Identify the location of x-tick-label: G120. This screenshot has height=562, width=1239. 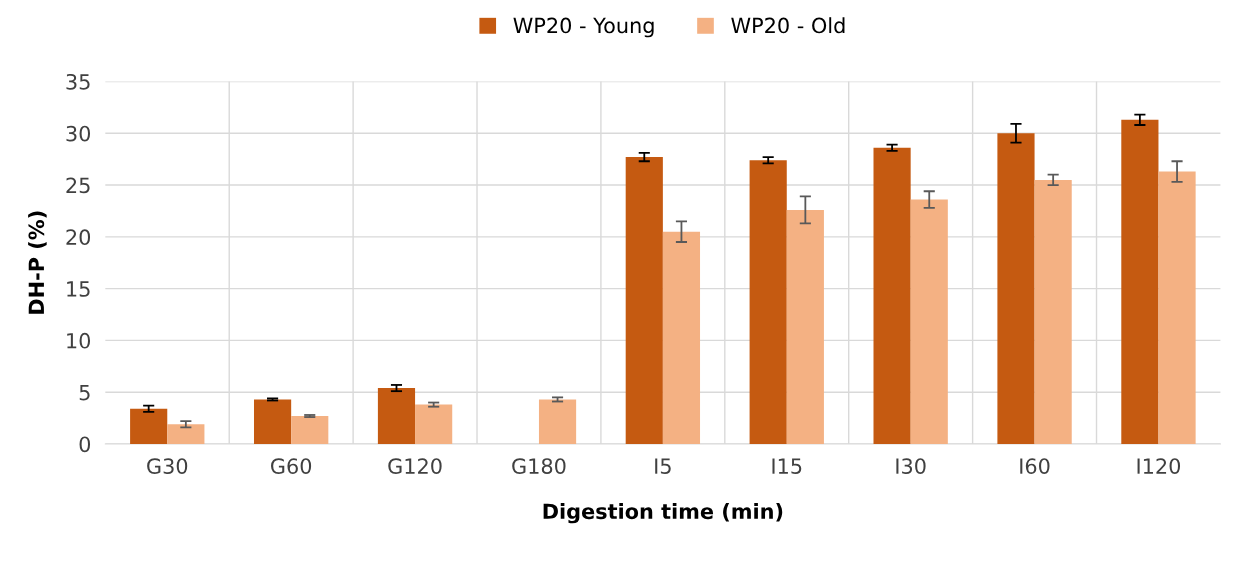
(415, 466).